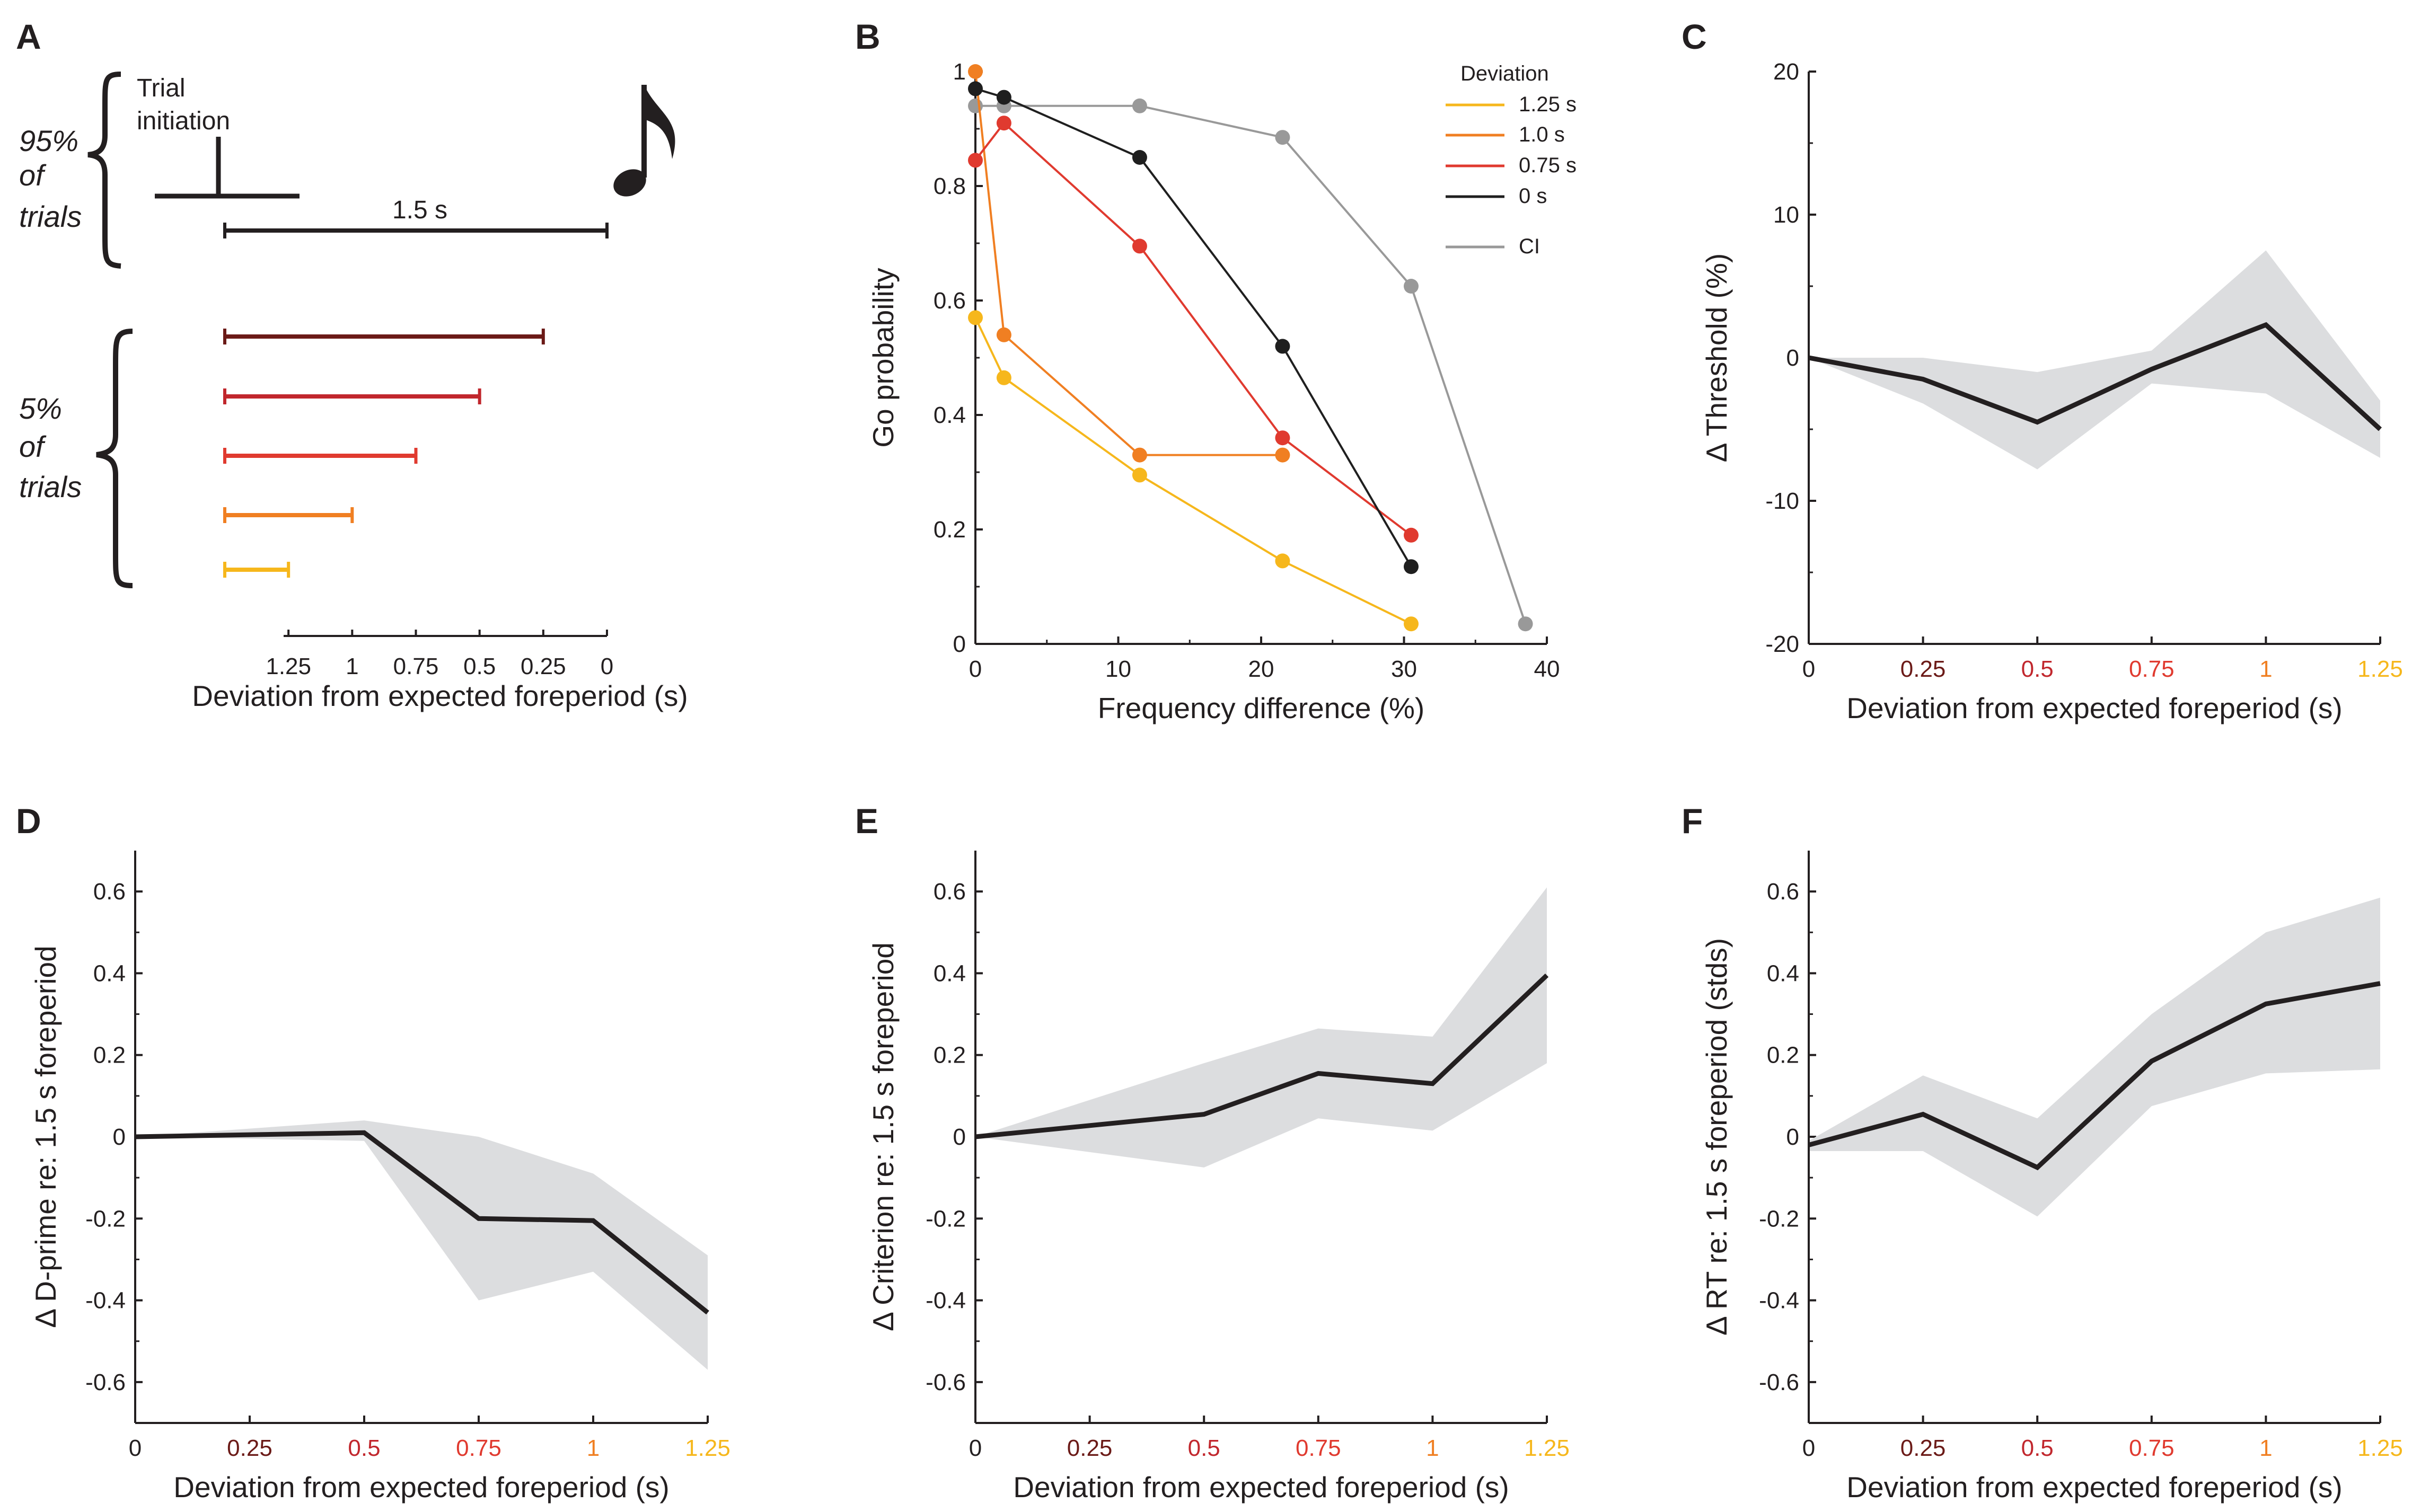 Image resolution: width=2412 pixels, height=1512 pixels. Describe the element at coordinates (607, 666) in the screenshot. I see `panel-a-tick-label: 0` at that location.